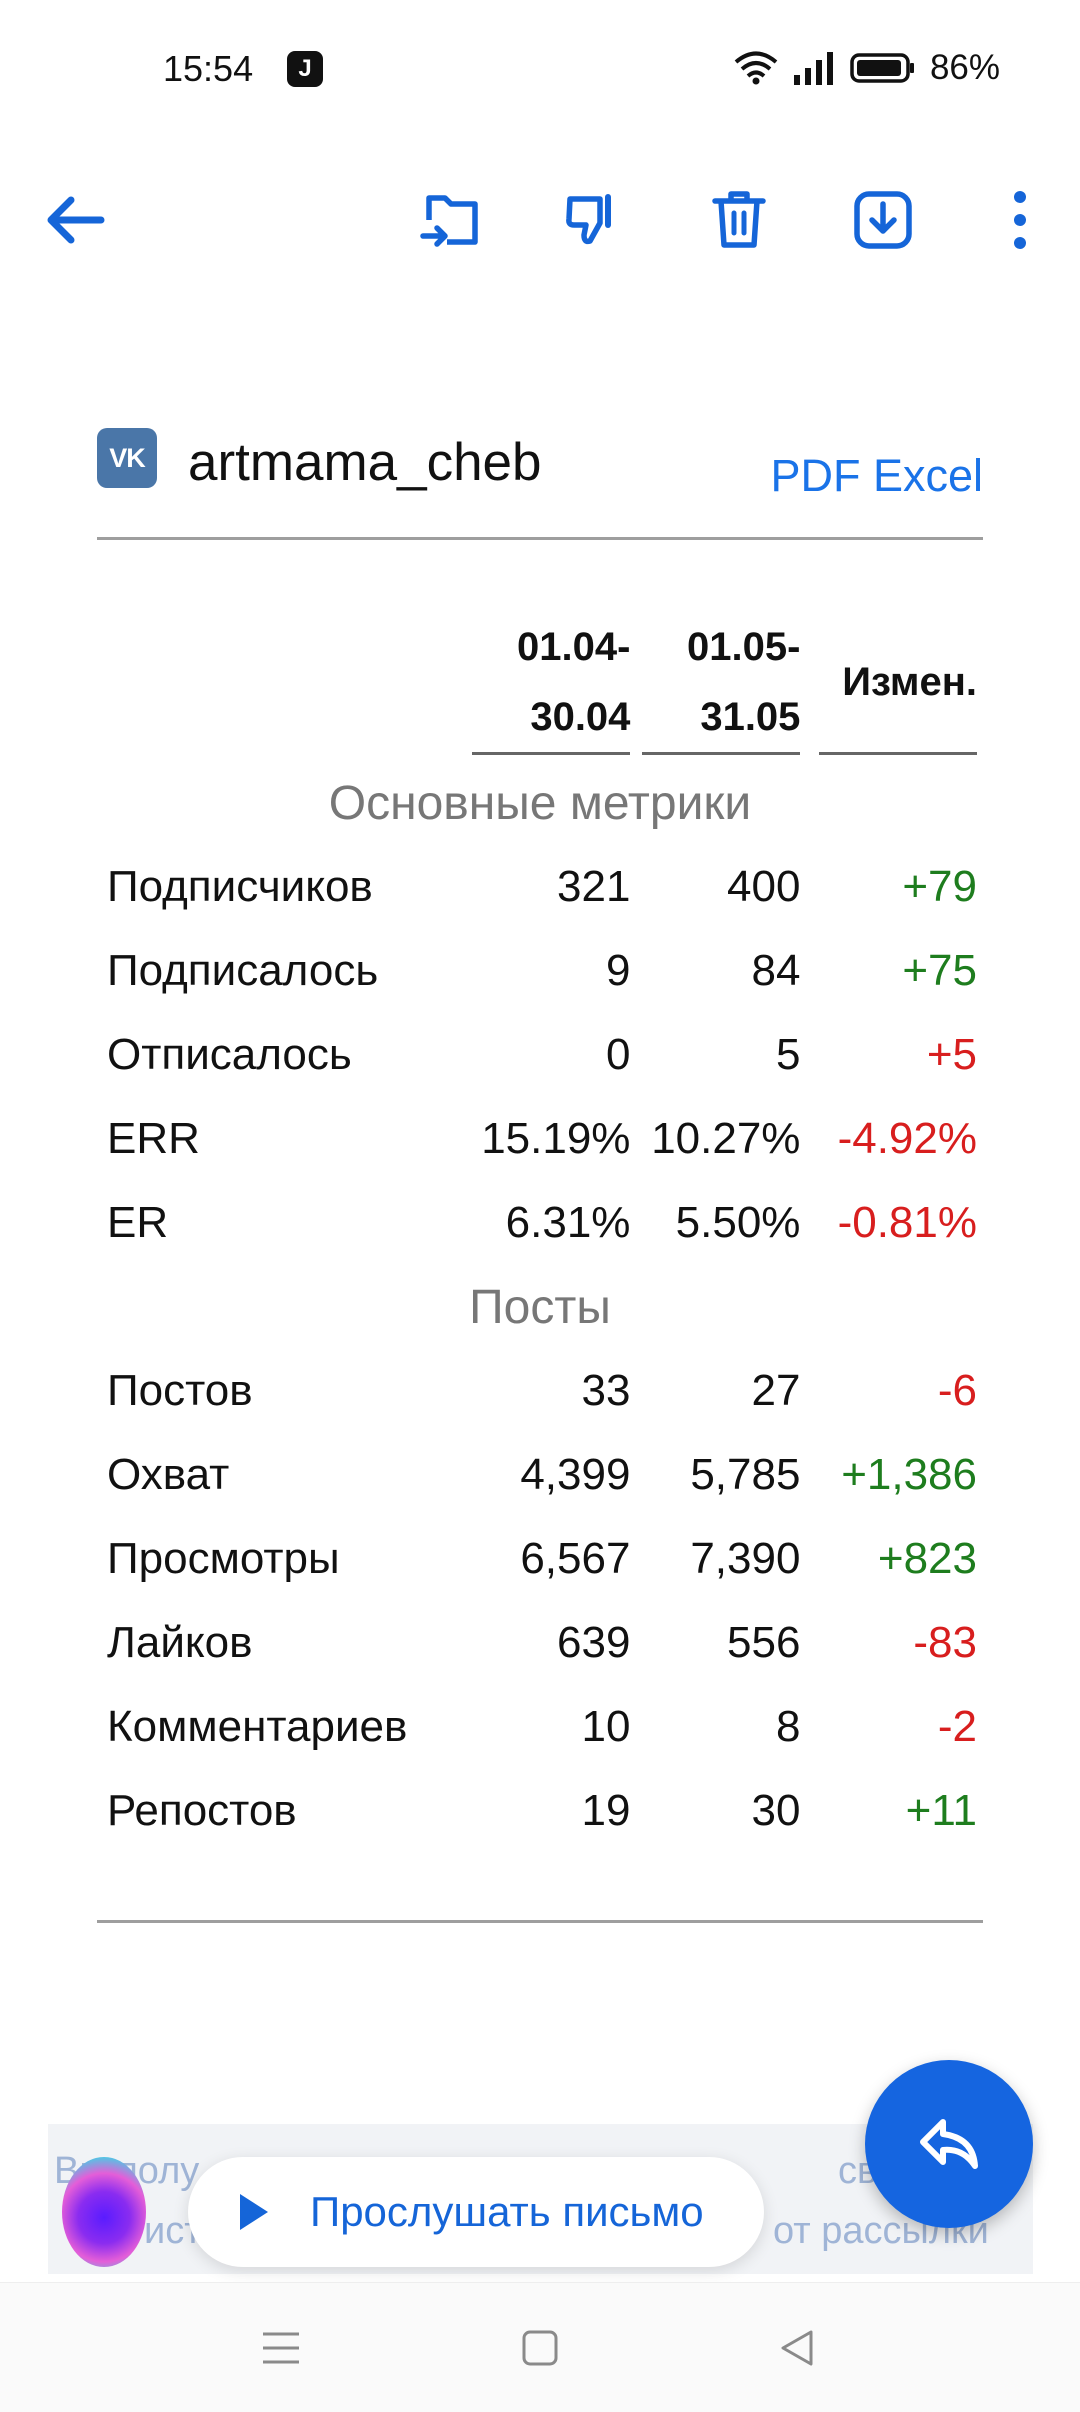  I want to click on back-button, so click(74, 220).